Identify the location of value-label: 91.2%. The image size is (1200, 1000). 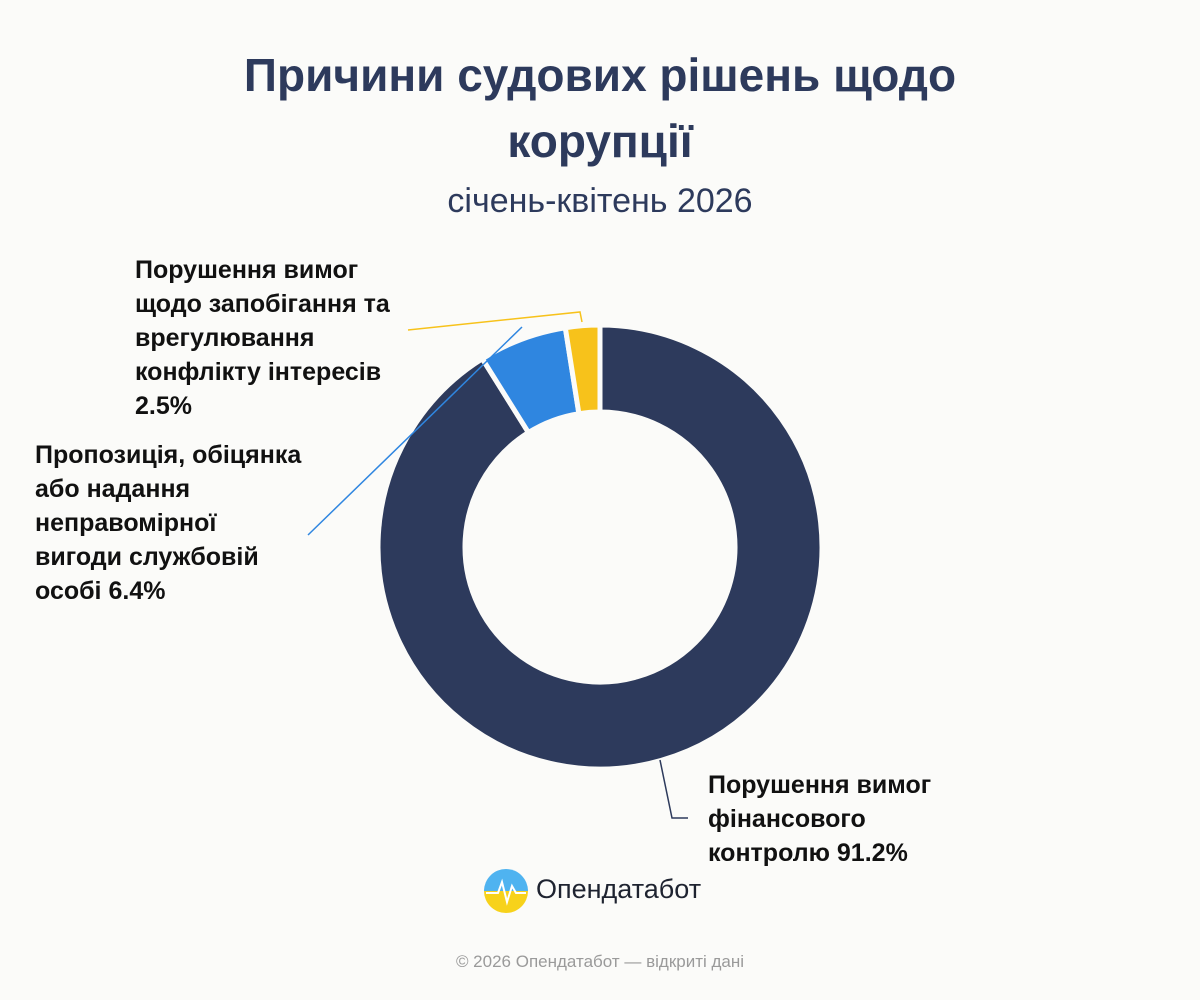
(872, 853).